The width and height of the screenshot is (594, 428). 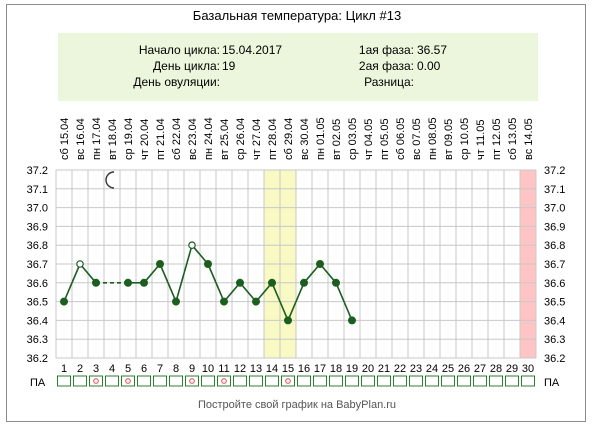 I want to click on column-header: пт 12.05, so click(x=497, y=139).